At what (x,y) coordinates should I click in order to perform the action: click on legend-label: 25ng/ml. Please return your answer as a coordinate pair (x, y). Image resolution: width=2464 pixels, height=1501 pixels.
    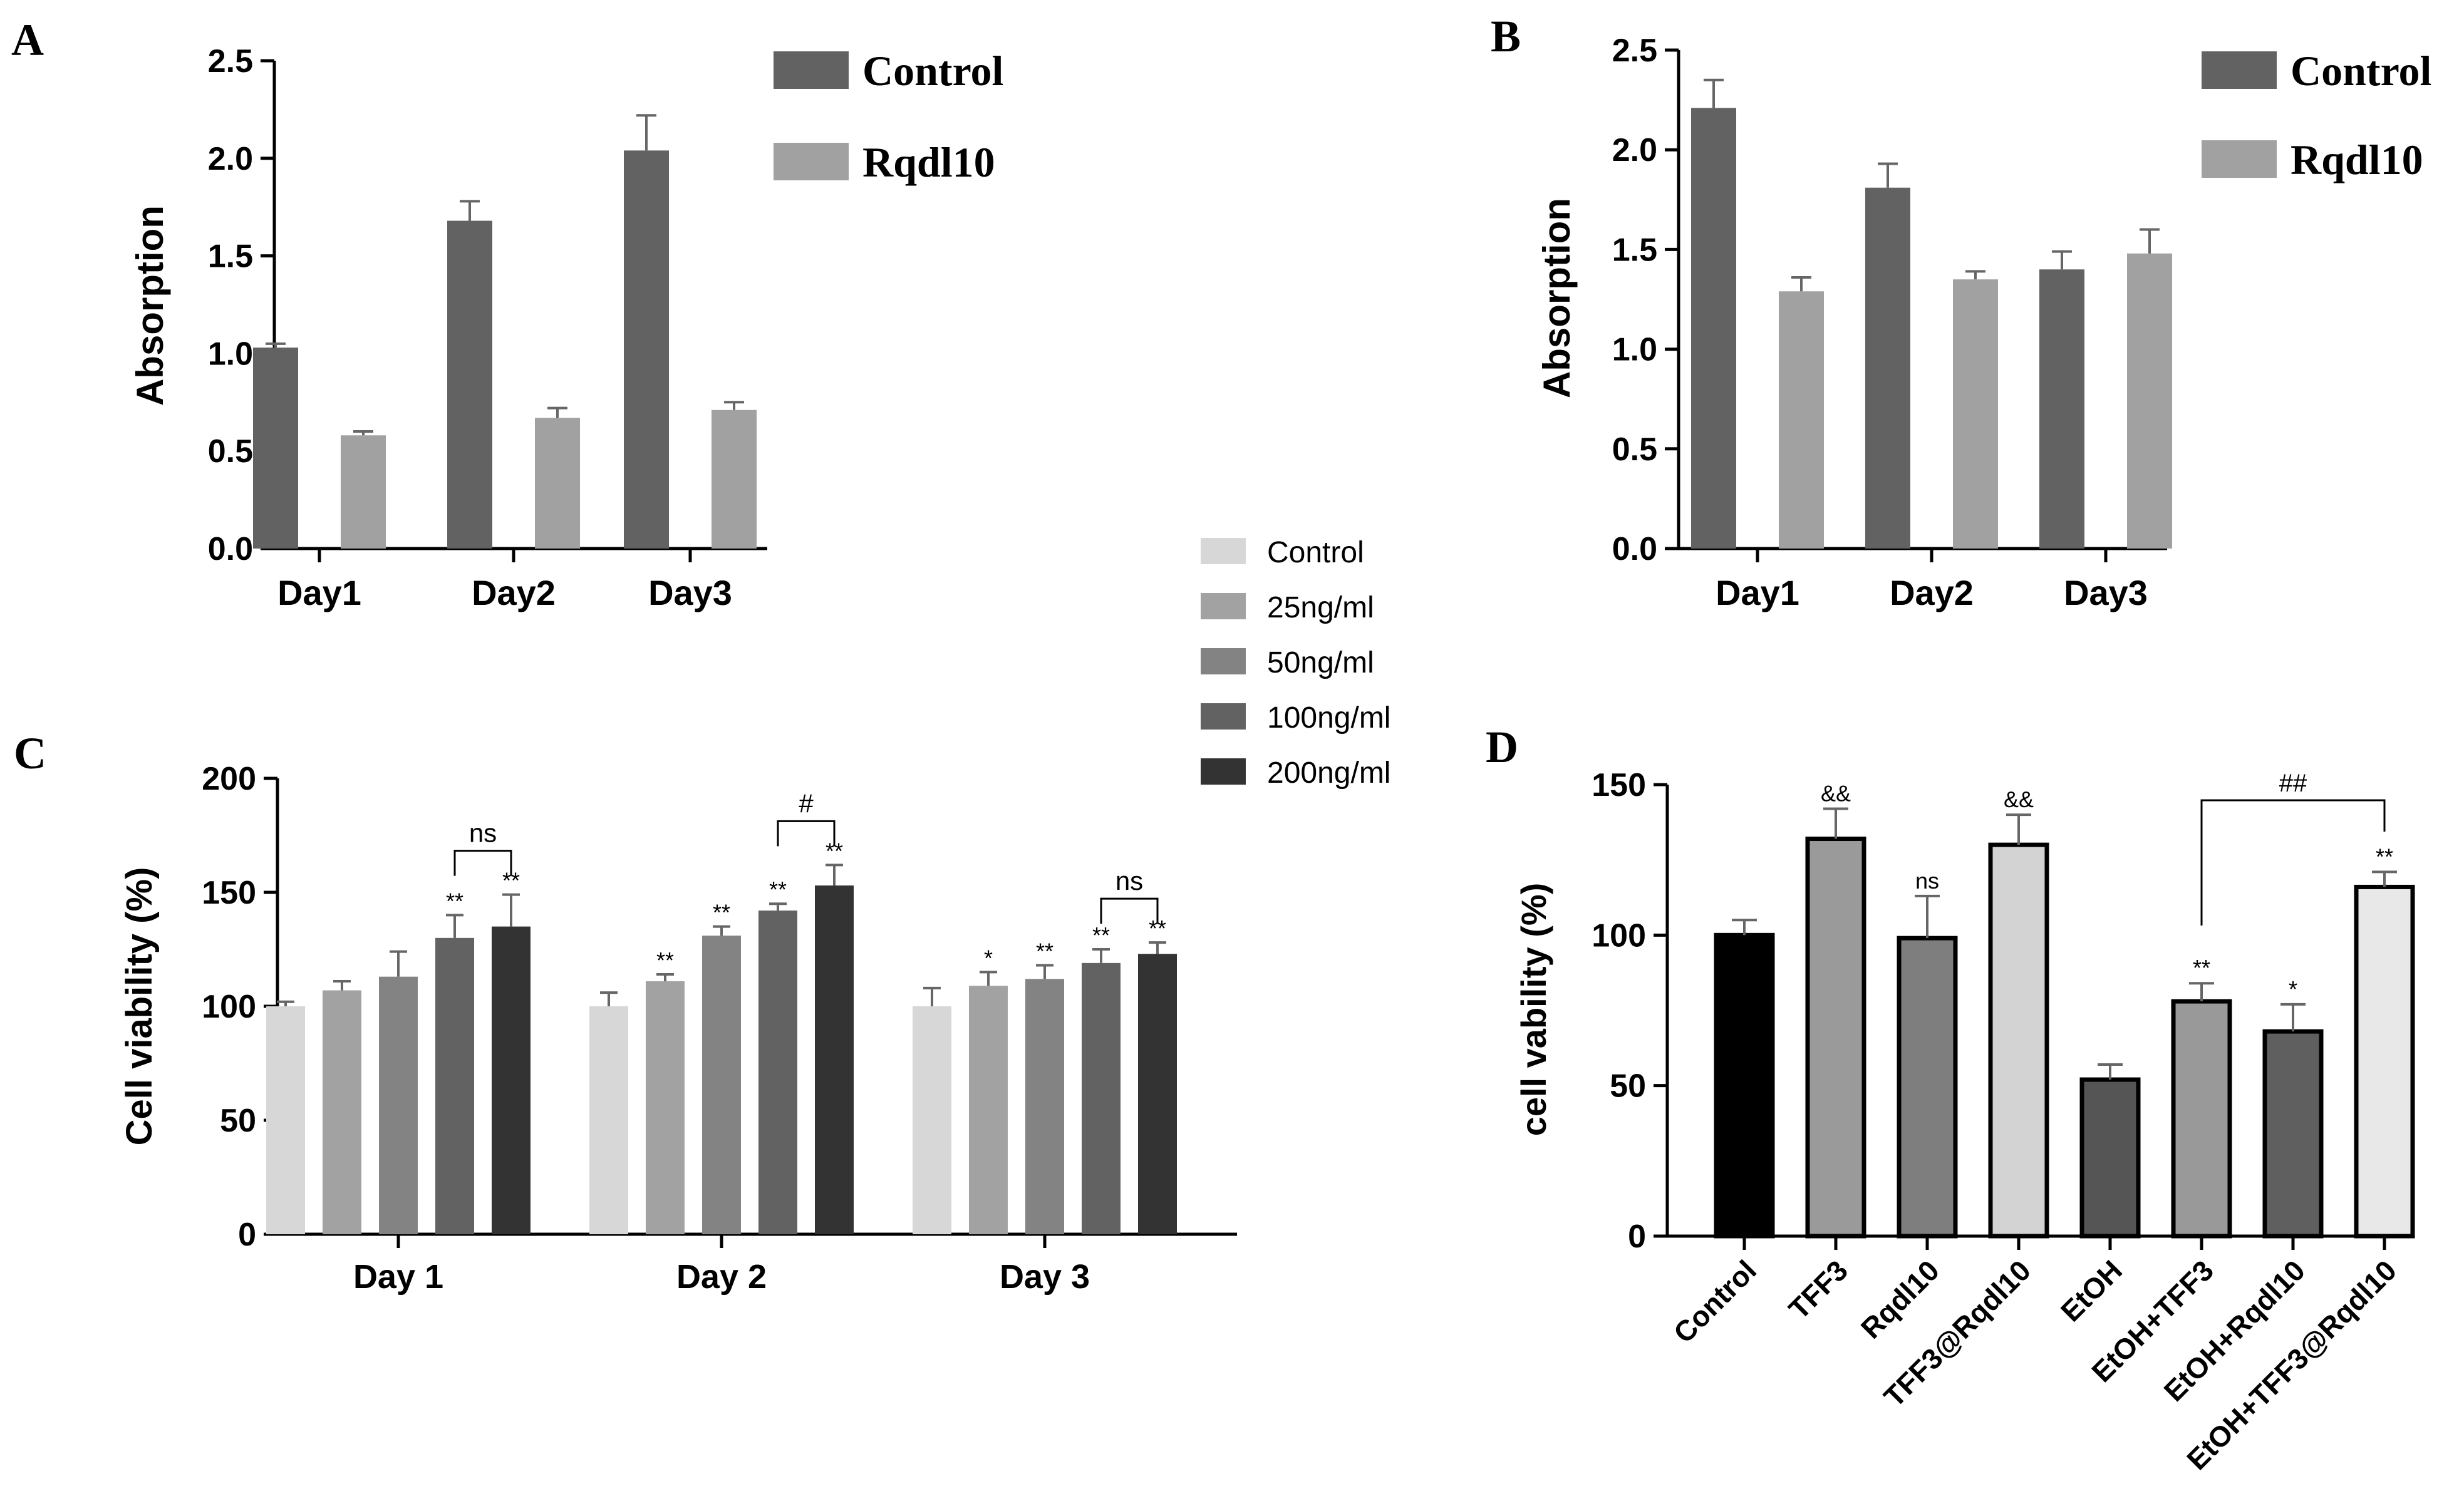
    Looking at the image, I should click on (1320, 607).